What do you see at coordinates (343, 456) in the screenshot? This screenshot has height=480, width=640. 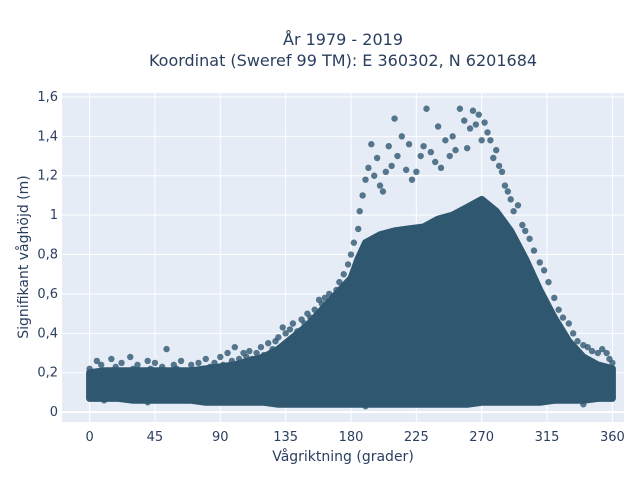 I see `x-axis-label: Vågriktning (grader)` at bounding box center [343, 456].